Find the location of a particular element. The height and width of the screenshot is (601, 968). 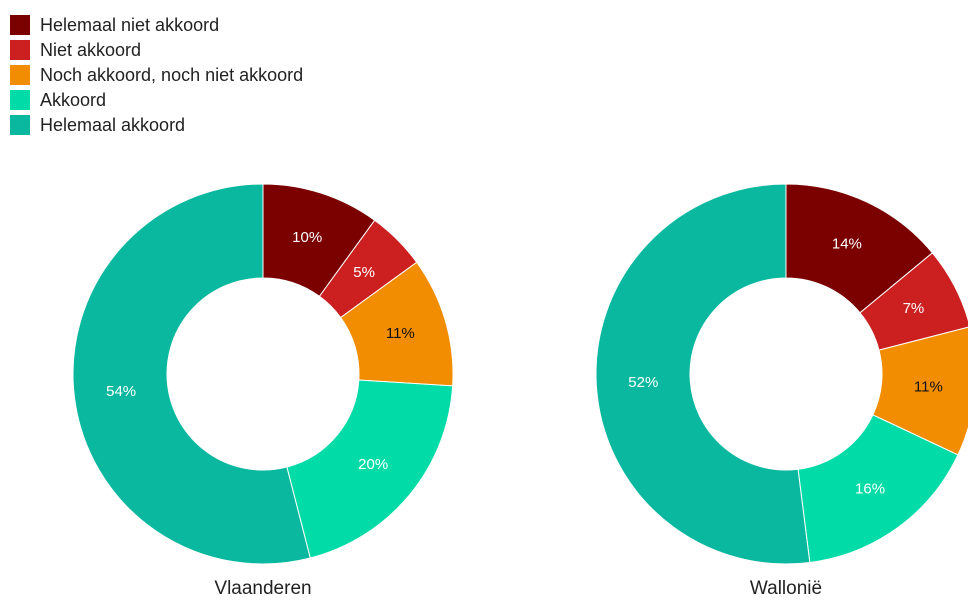

slice-label: 20% is located at coordinates (373, 464).